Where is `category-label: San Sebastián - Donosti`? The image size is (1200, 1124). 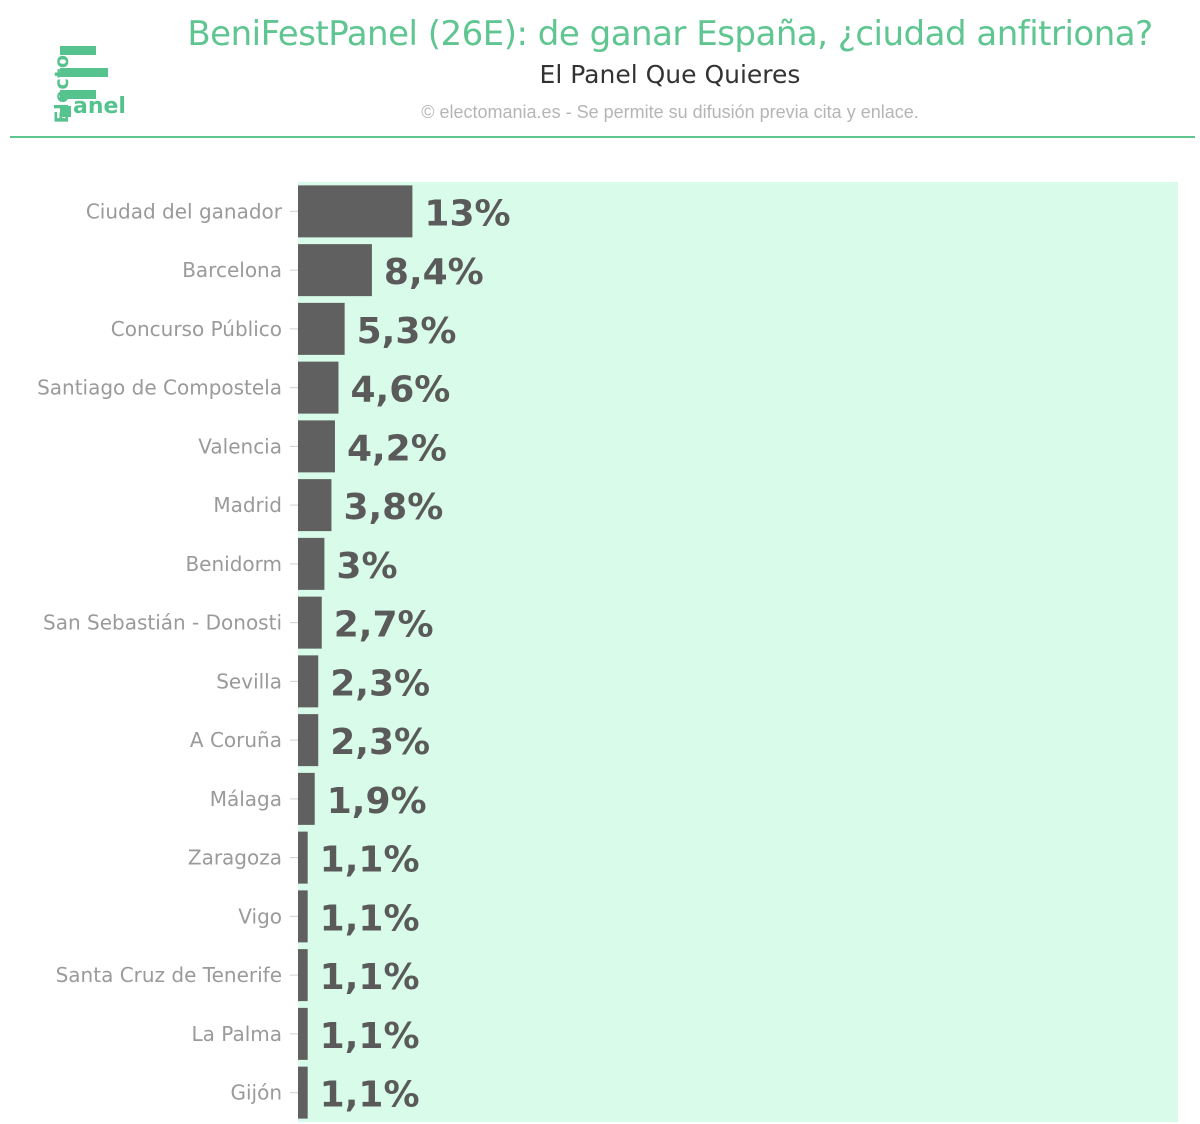
category-label: San Sebastián - Donosti is located at coordinates (162, 623).